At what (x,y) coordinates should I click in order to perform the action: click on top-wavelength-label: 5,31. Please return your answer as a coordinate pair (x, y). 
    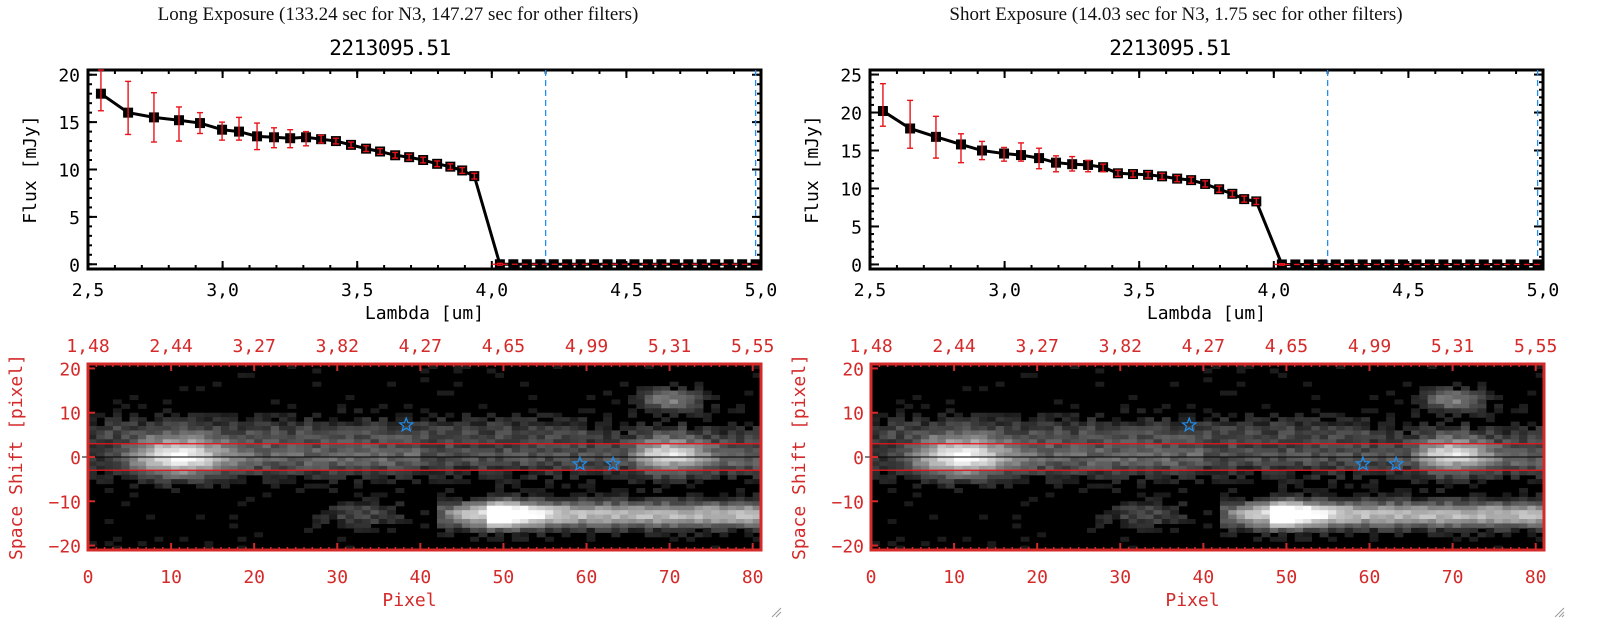
    Looking at the image, I should click on (669, 346).